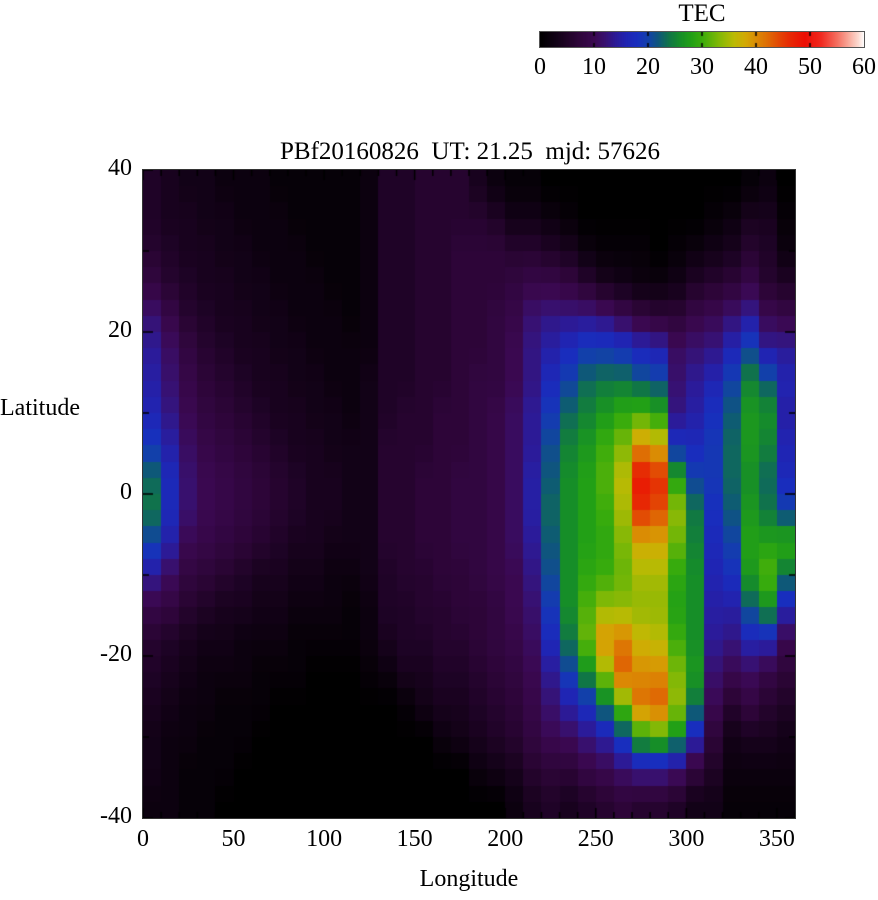 Image resolution: width=878 pixels, height=900 pixels. What do you see at coordinates (116, 816) in the screenshot?
I see `y-tick-label: -40` at bounding box center [116, 816].